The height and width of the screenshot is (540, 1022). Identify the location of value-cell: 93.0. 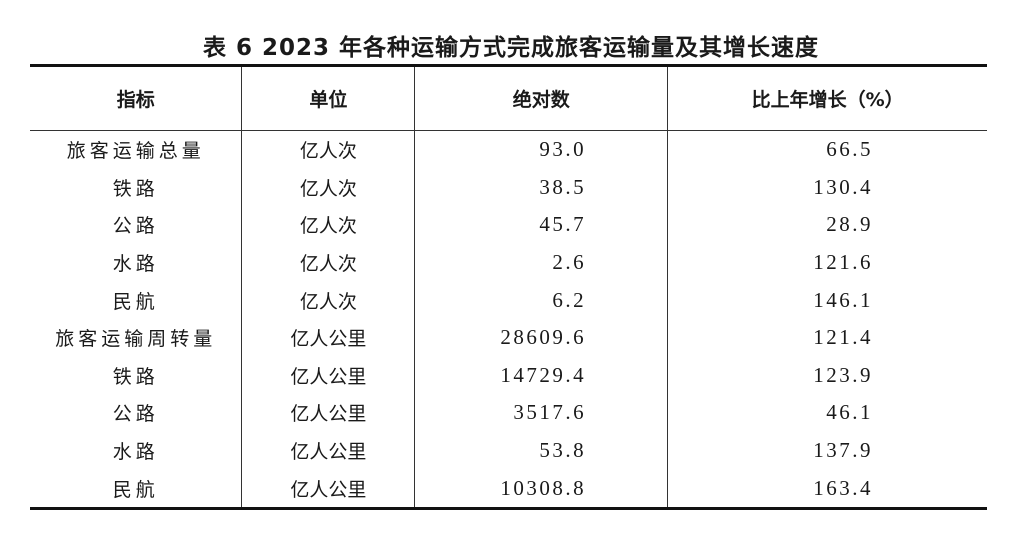
(541, 149).